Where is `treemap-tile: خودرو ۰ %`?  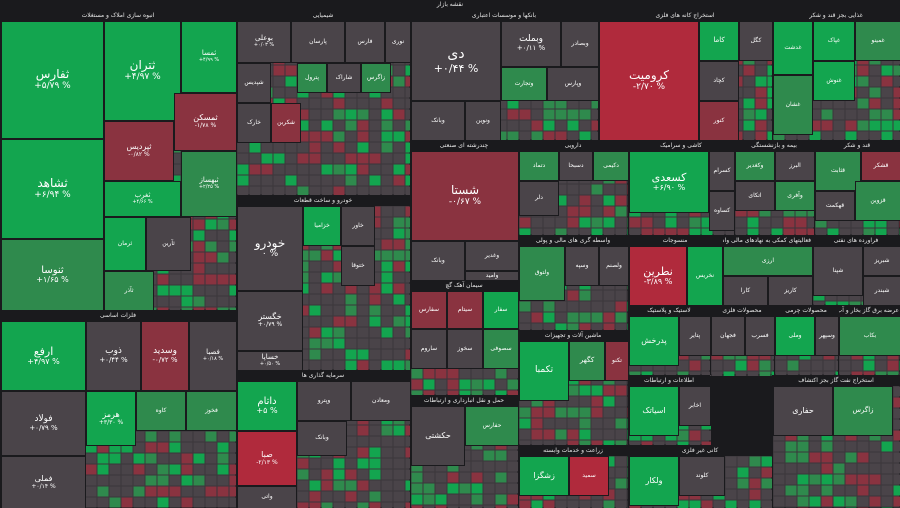 treemap-tile: خودرو ۰ % is located at coordinates (270, 248).